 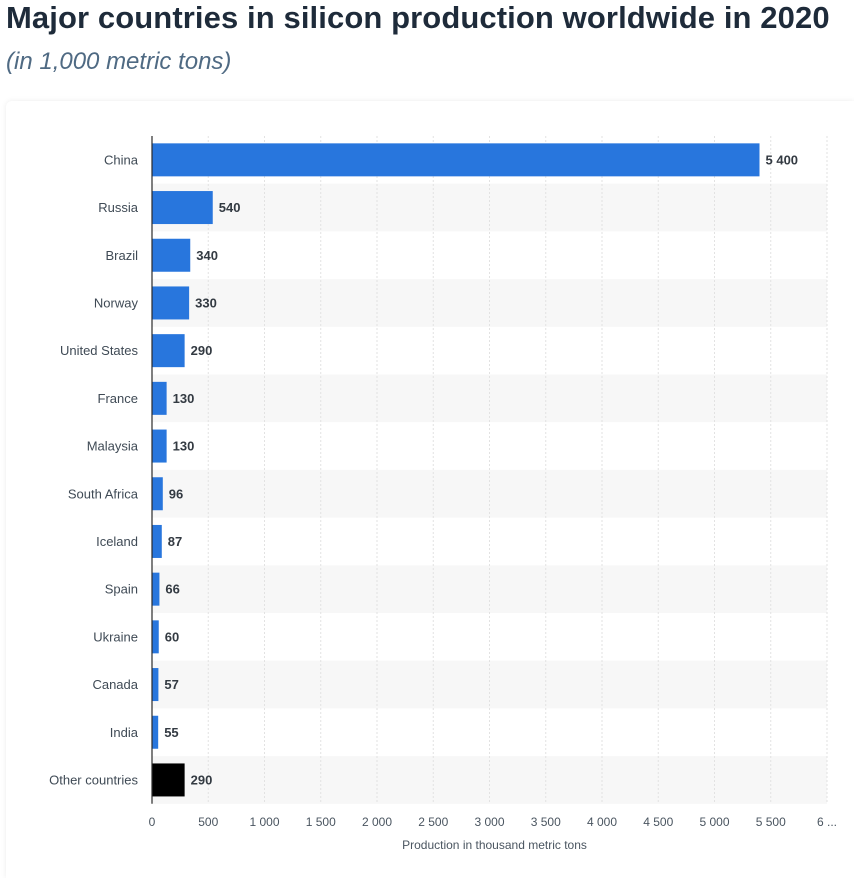 What do you see at coordinates (171, 732) in the screenshot?
I see `value-label: 55` at bounding box center [171, 732].